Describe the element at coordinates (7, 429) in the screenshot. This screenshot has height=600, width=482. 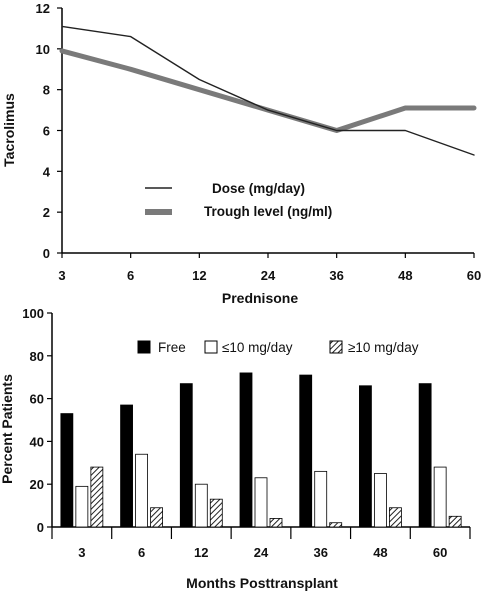
I see `bottom-y-axis-title: Percent Patients` at that location.